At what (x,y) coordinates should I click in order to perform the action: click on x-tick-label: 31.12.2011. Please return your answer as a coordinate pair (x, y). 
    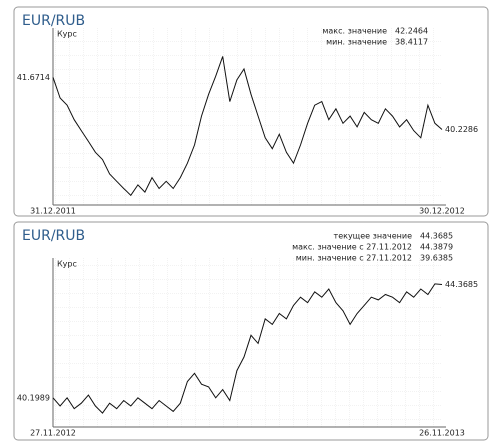
    Looking at the image, I should click on (53, 211).